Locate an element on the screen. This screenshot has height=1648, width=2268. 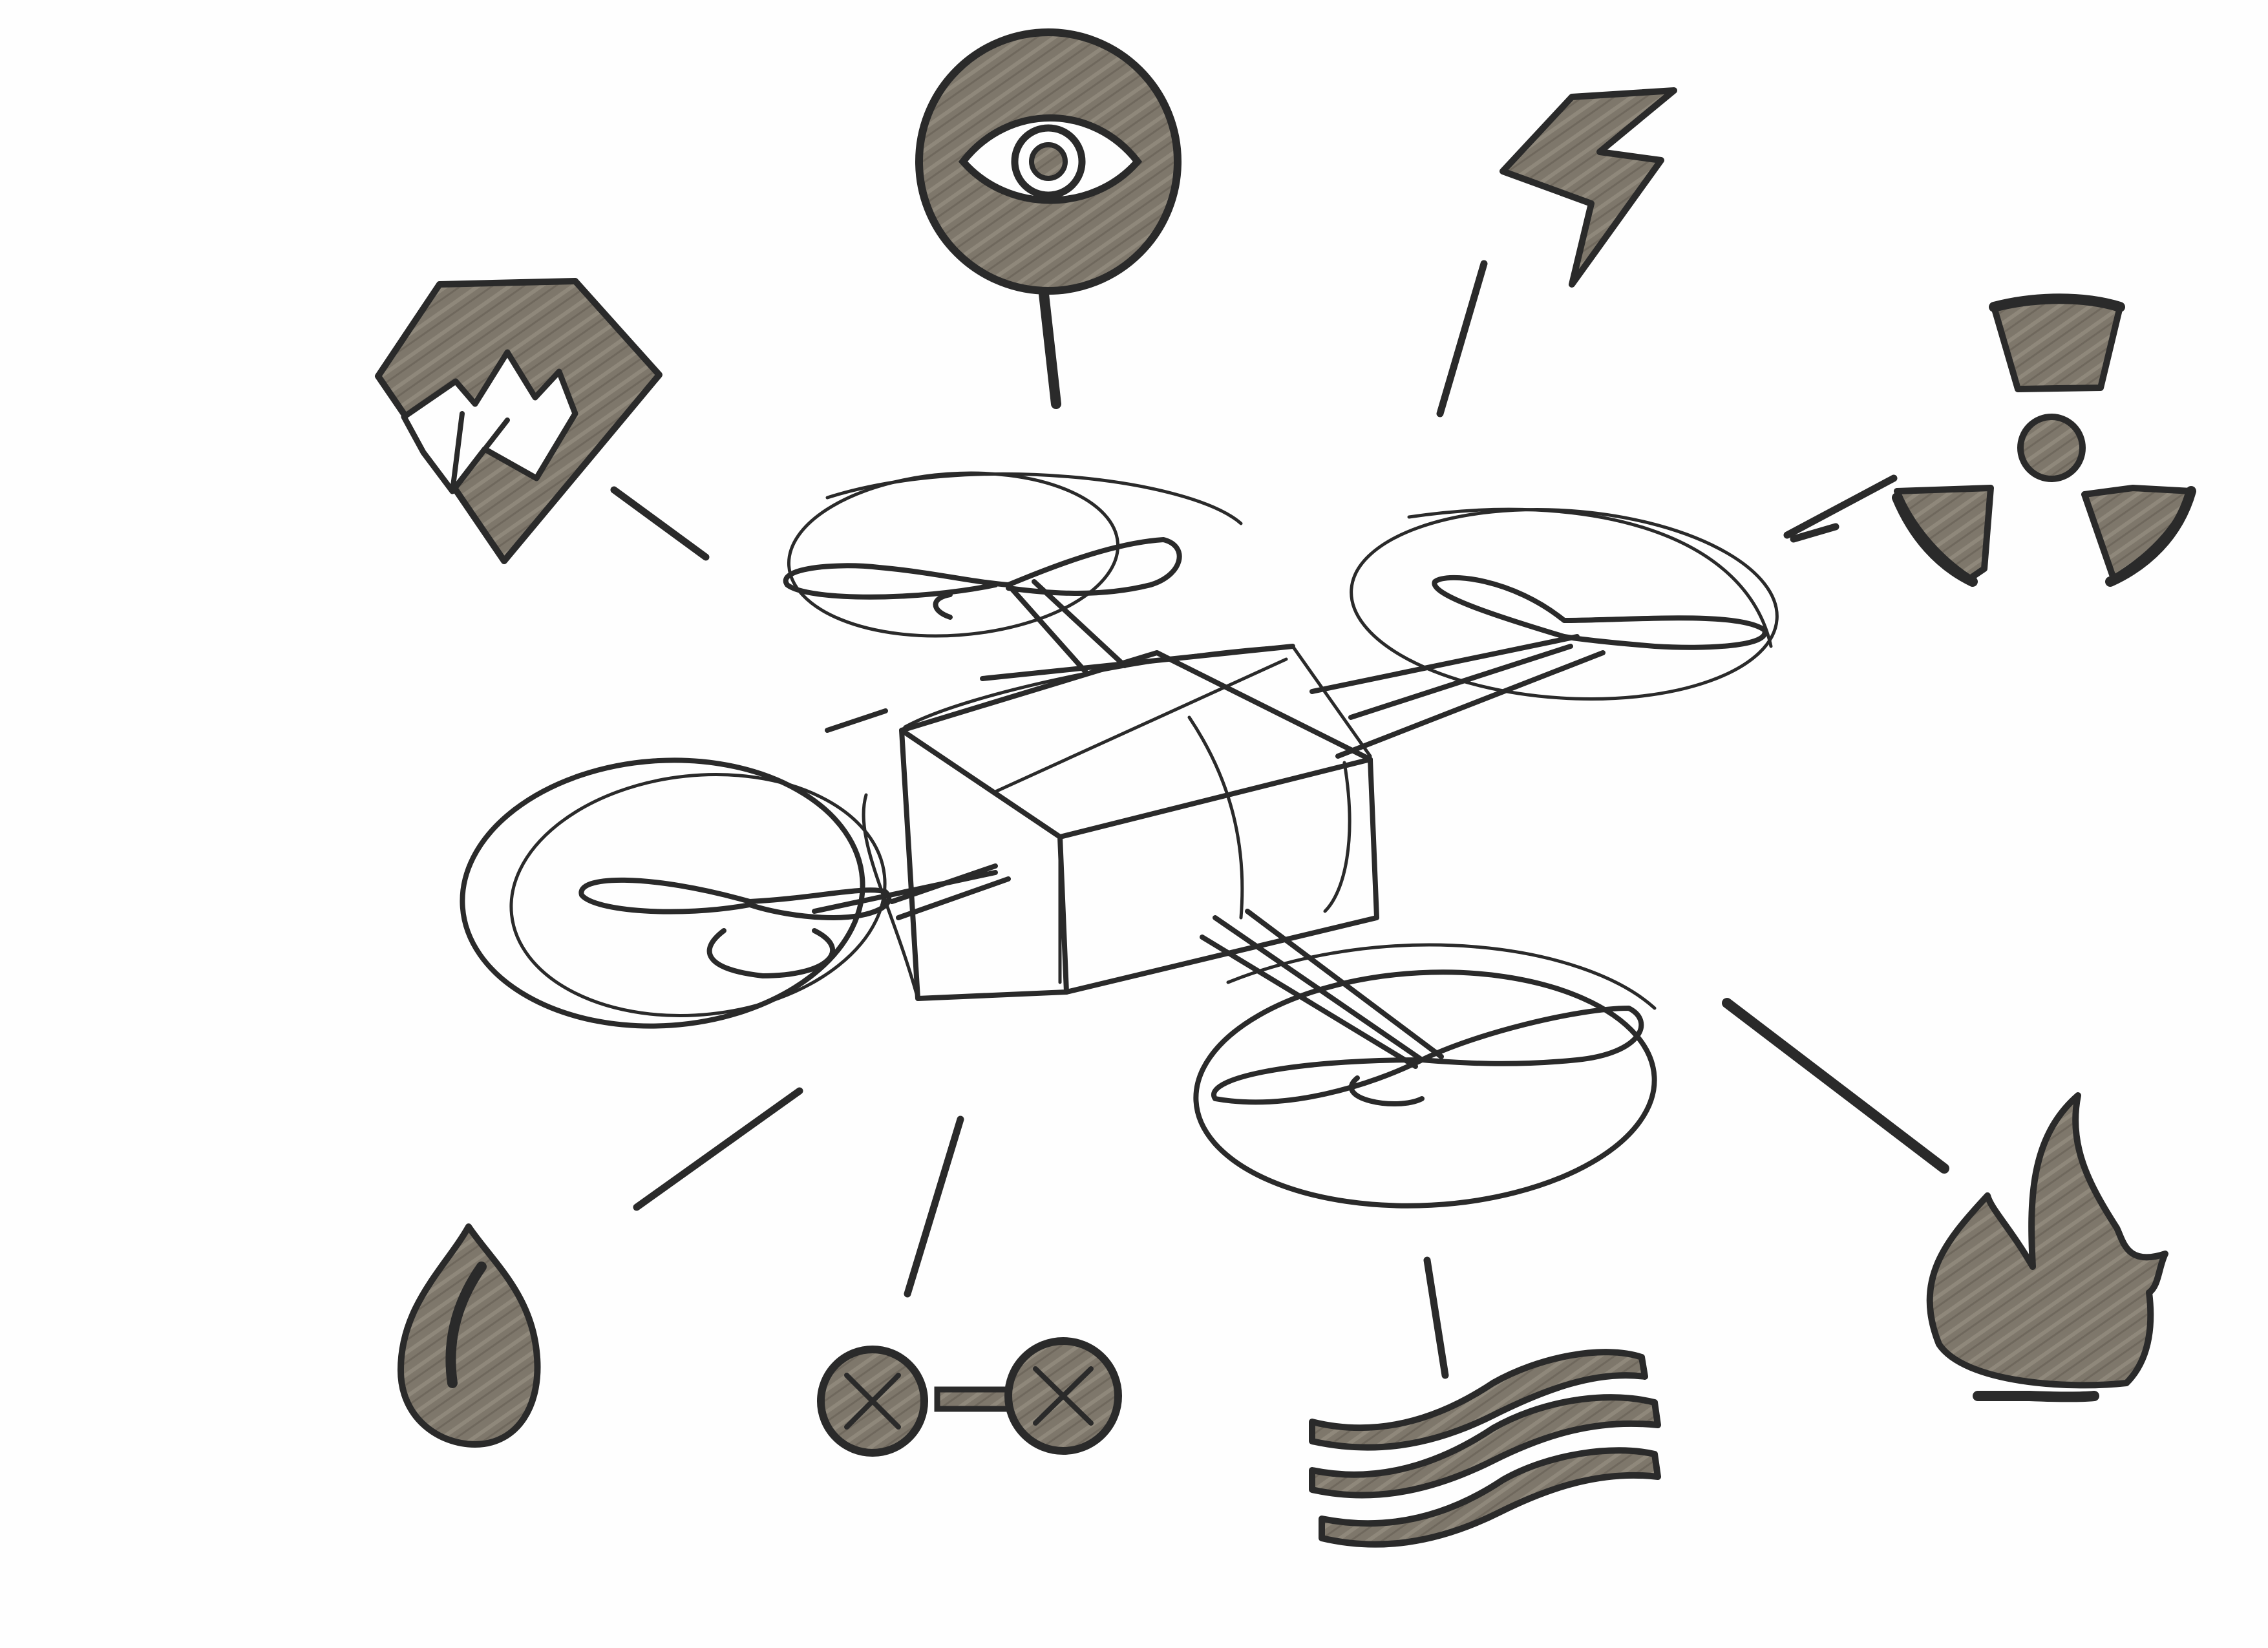
propeller-top-right is located at coordinates (1600, 612).